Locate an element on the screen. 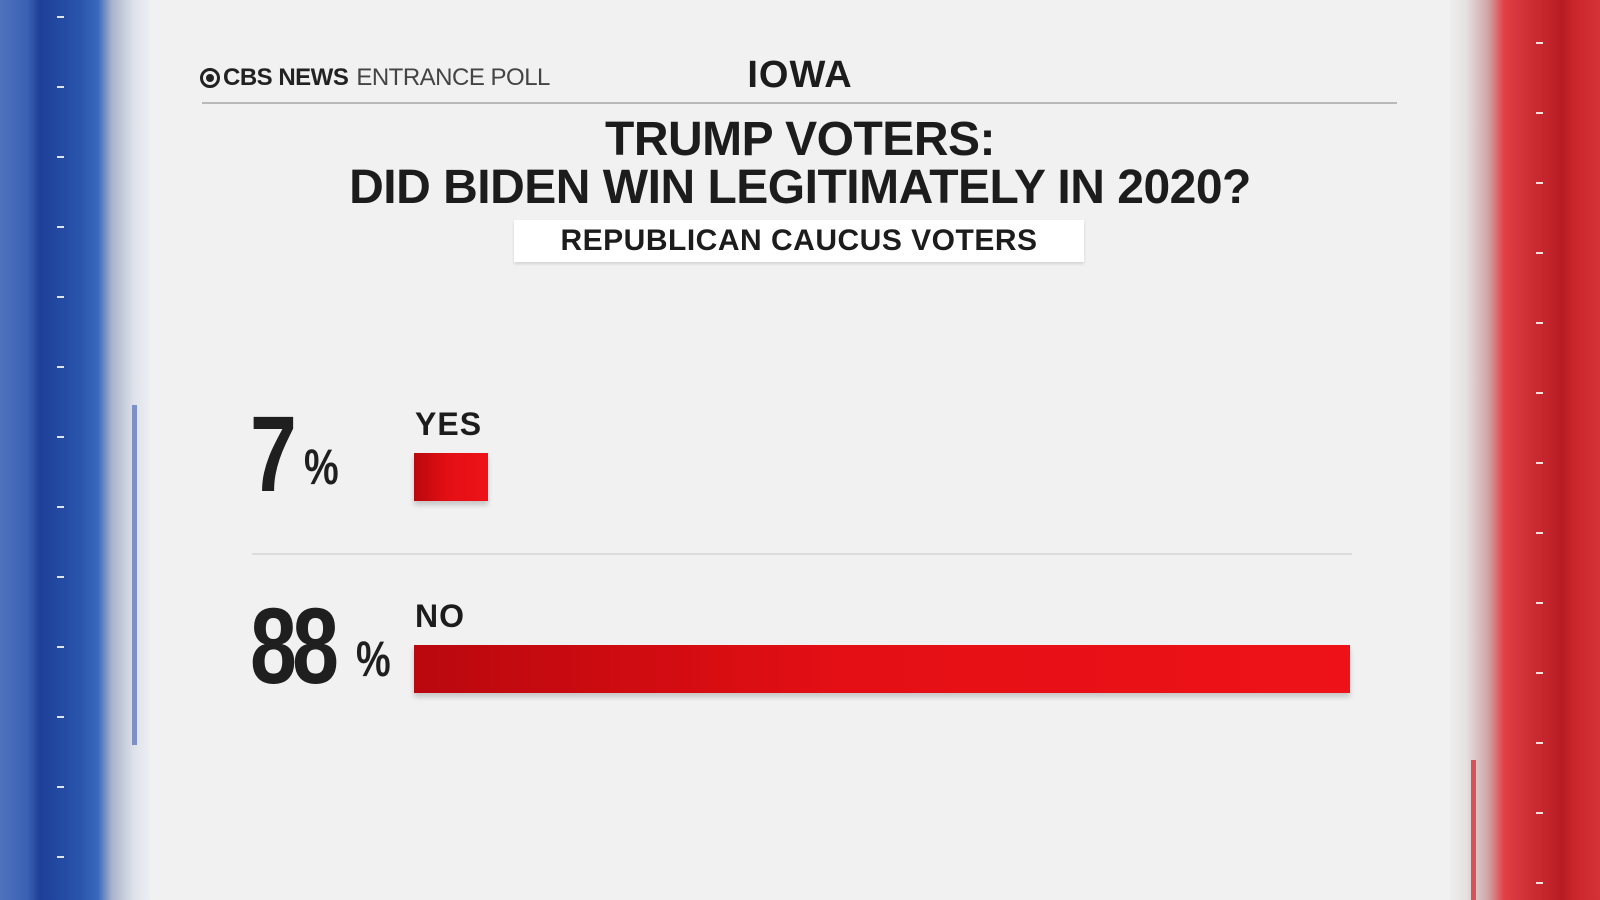 This screenshot has width=1600, height=900. brand-poll-label: ENTRANCE POLL is located at coordinates (453, 77).